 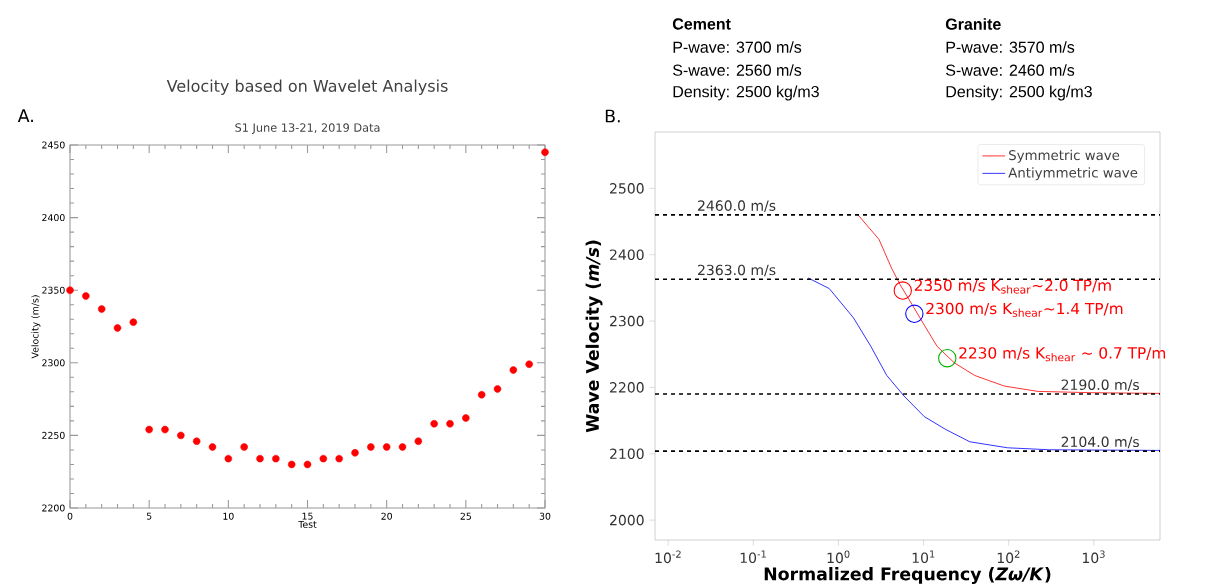 What do you see at coordinates (701, 24) in the screenshot?
I see `text: Cement` at bounding box center [701, 24].